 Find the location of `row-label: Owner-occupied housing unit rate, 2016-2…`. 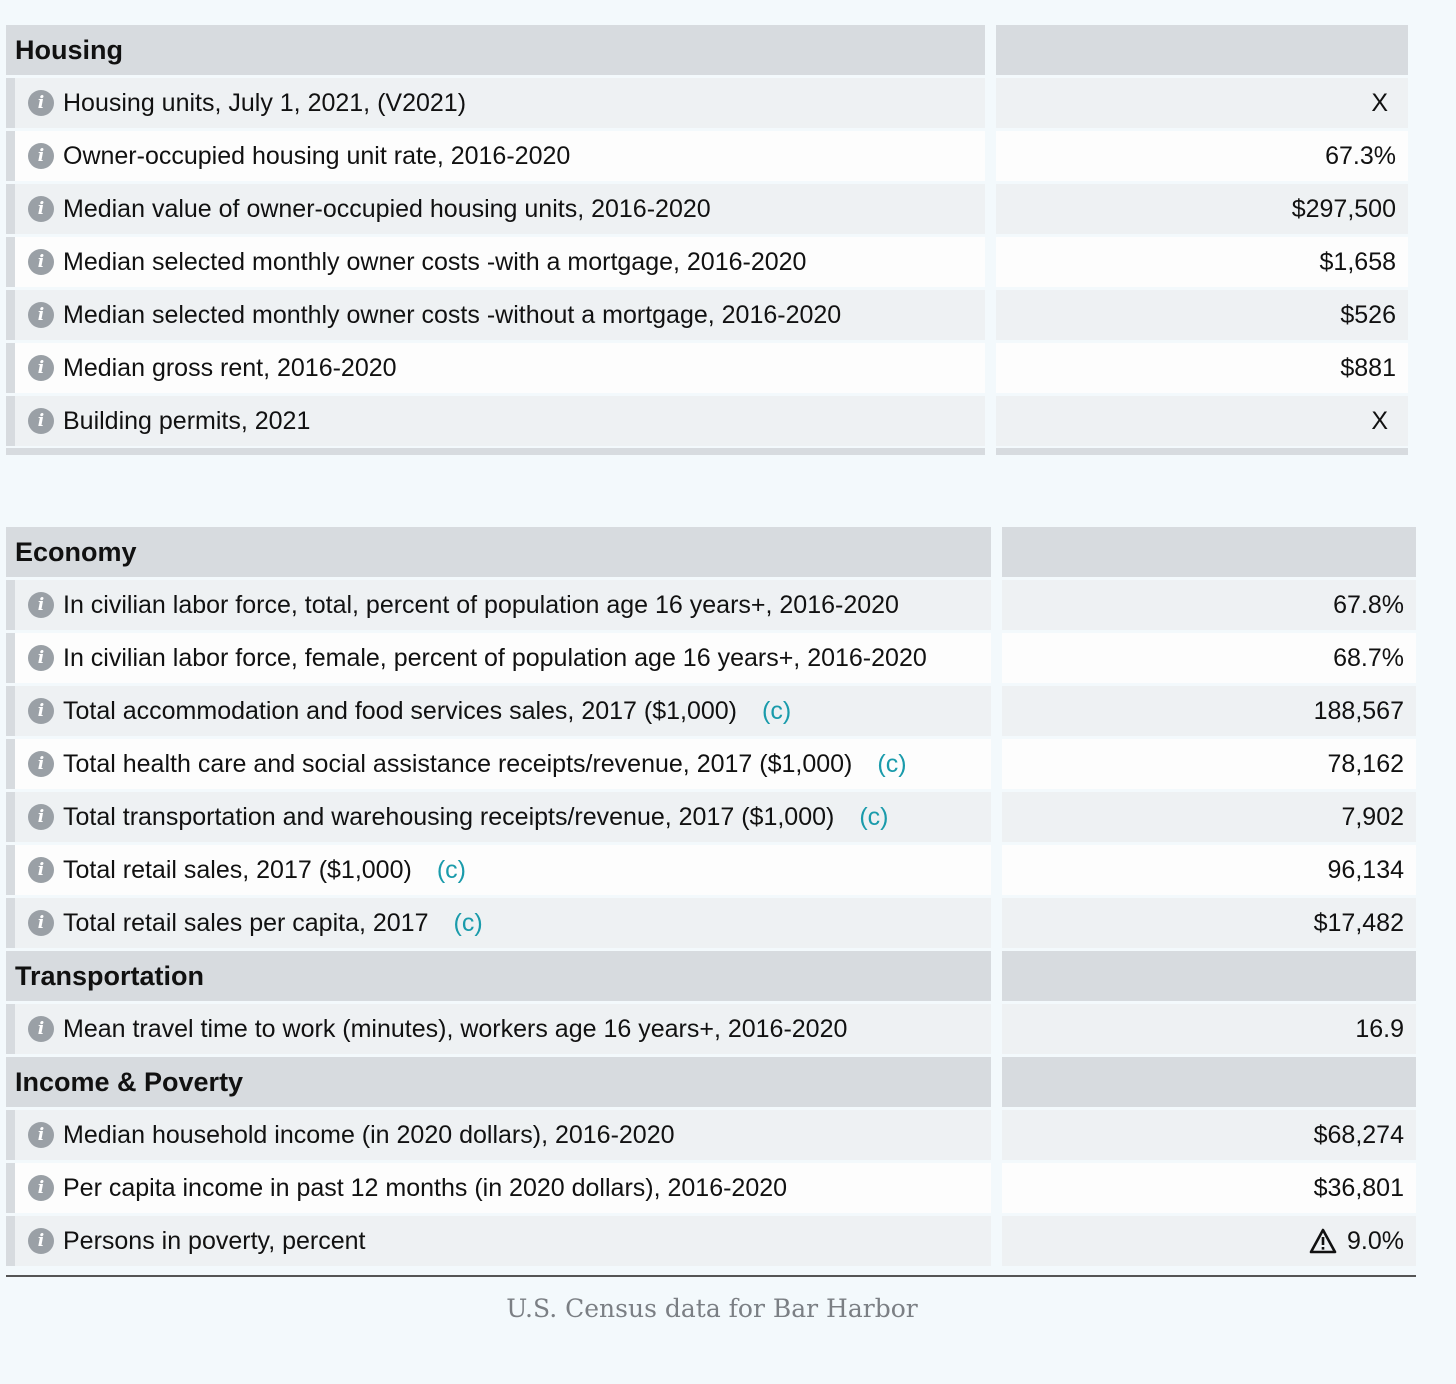

row-label: Owner-occupied housing unit rate, 2016-2… is located at coordinates (317, 155).